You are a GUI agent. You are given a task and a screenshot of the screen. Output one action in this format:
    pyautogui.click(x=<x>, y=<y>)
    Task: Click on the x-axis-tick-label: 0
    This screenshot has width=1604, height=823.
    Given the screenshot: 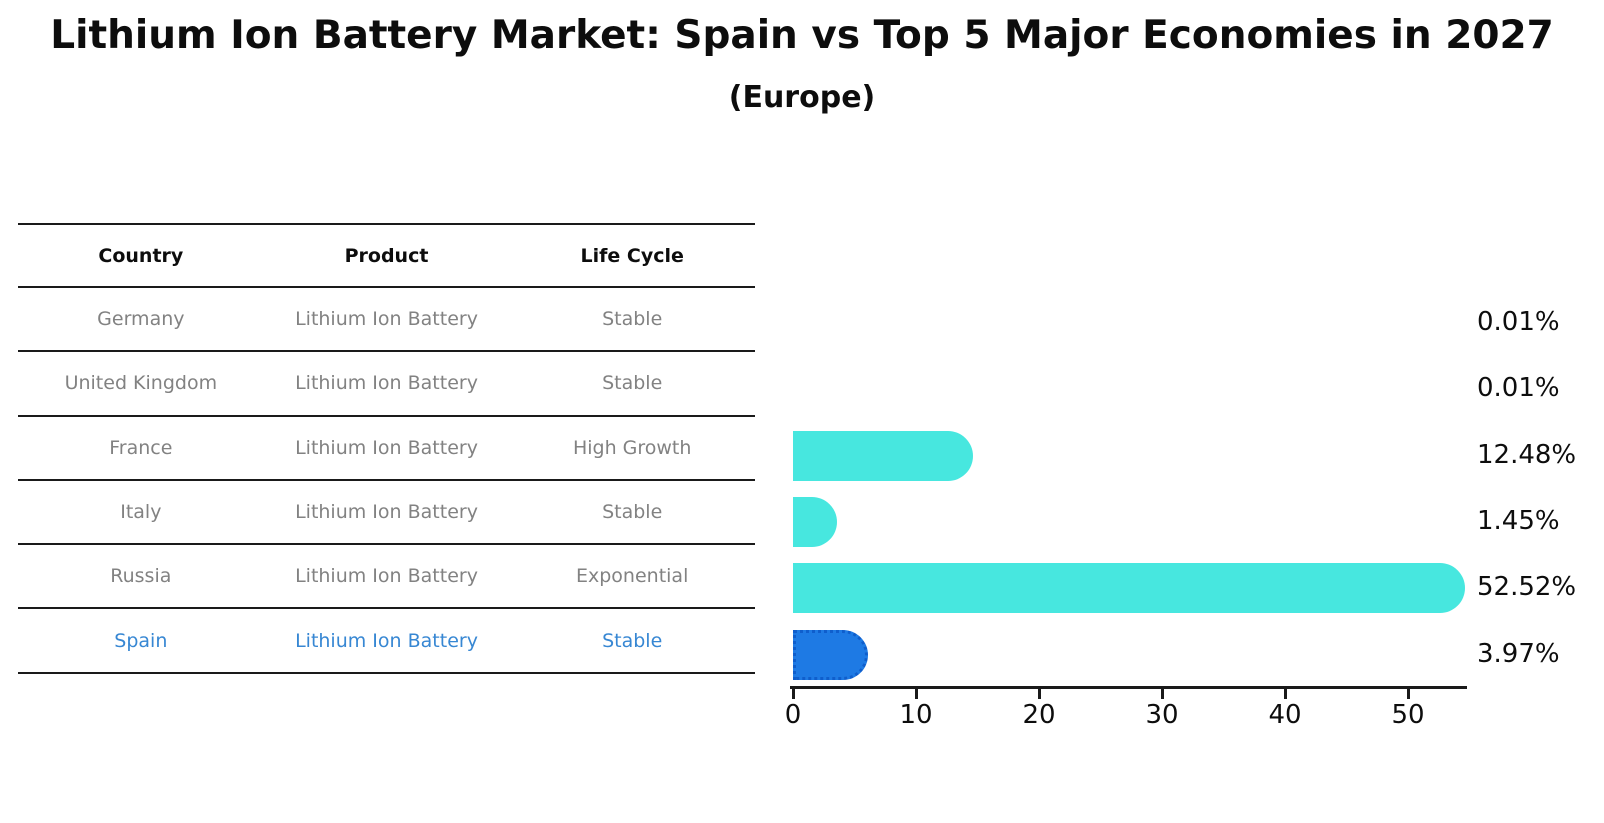 What is the action you would take?
    pyautogui.click(x=793, y=715)
    